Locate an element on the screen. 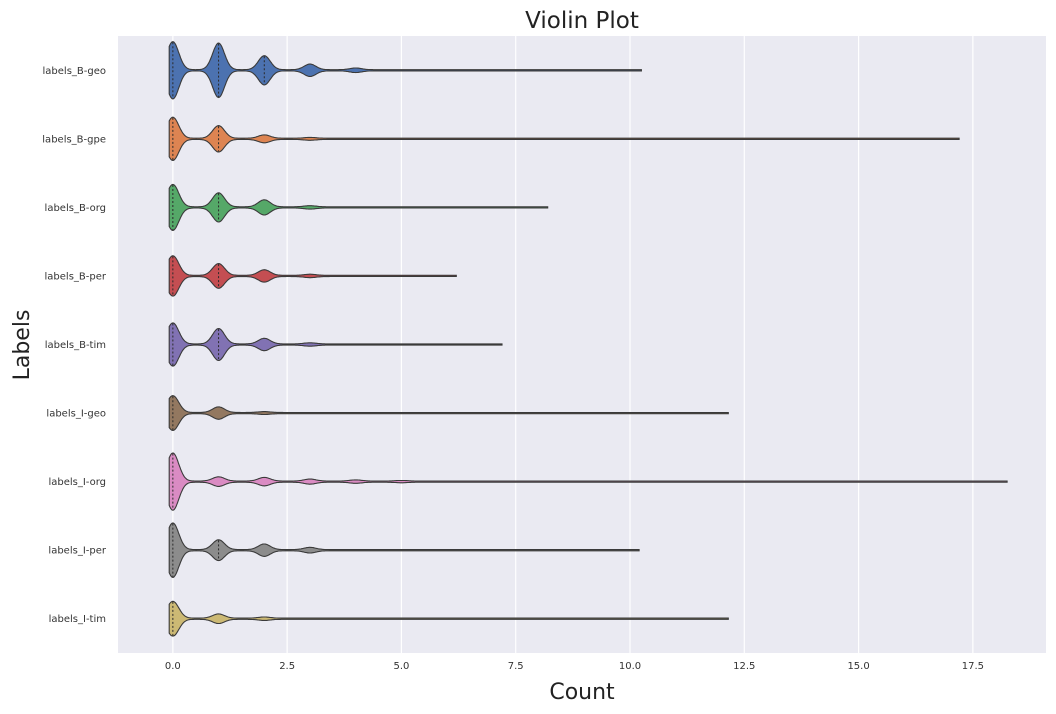  y-tick-label: labels_I-org is located at coordinates (77, 482).